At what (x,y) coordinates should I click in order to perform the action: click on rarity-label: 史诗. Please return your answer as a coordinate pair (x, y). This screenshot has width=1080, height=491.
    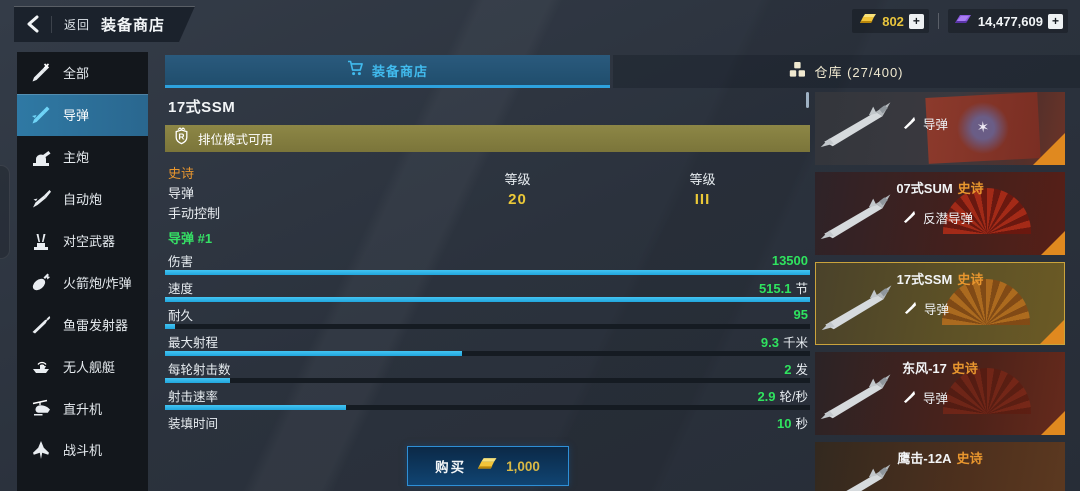
    Looking at the image, I should click on (181, 173).